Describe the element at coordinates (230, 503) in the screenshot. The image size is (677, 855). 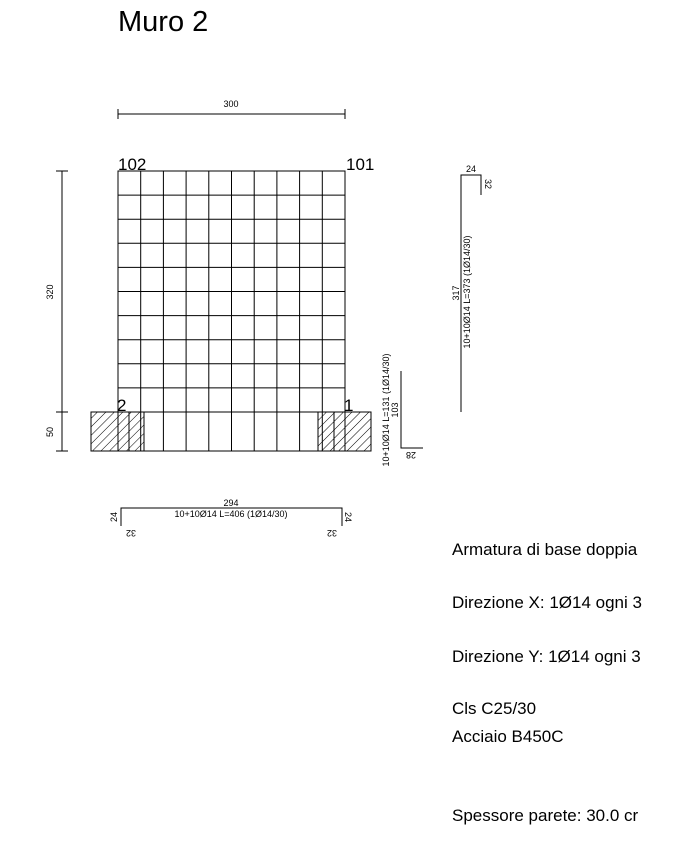
I see `bar-bottom-length: 294` at that location.